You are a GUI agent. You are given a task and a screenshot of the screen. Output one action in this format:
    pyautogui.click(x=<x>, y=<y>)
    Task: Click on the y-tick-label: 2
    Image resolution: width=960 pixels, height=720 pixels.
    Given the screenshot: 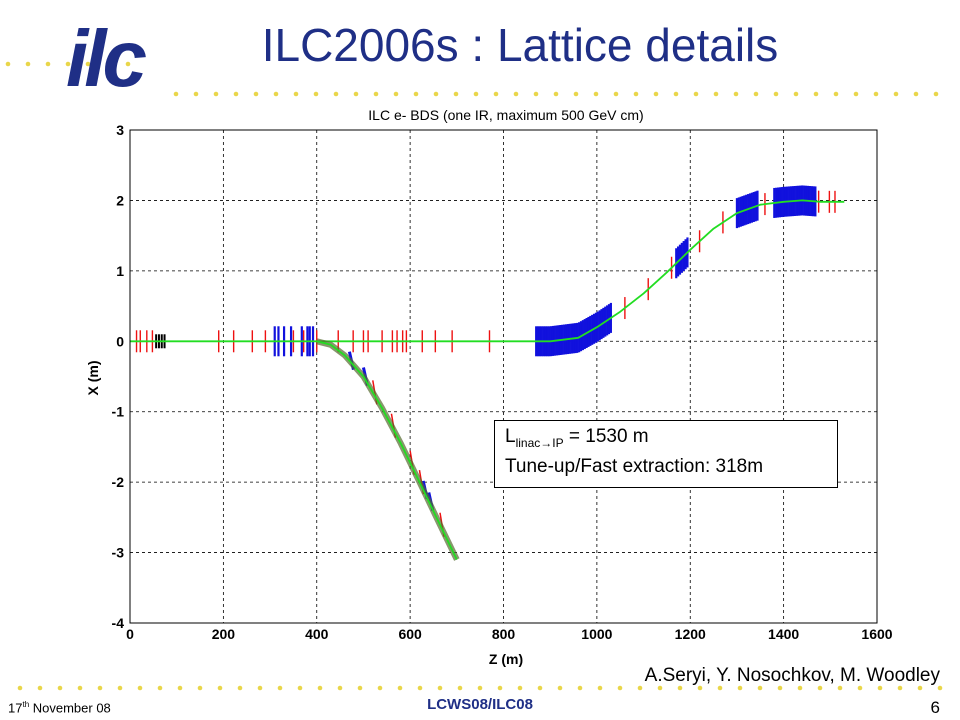 What is the action you would take?
    pyautogui.click(x=120, y=200)
    